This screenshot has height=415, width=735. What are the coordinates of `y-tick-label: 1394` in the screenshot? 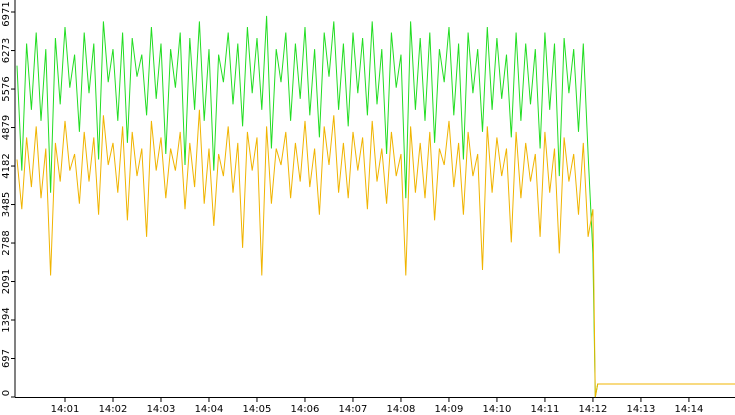 It's located at (6, 319).